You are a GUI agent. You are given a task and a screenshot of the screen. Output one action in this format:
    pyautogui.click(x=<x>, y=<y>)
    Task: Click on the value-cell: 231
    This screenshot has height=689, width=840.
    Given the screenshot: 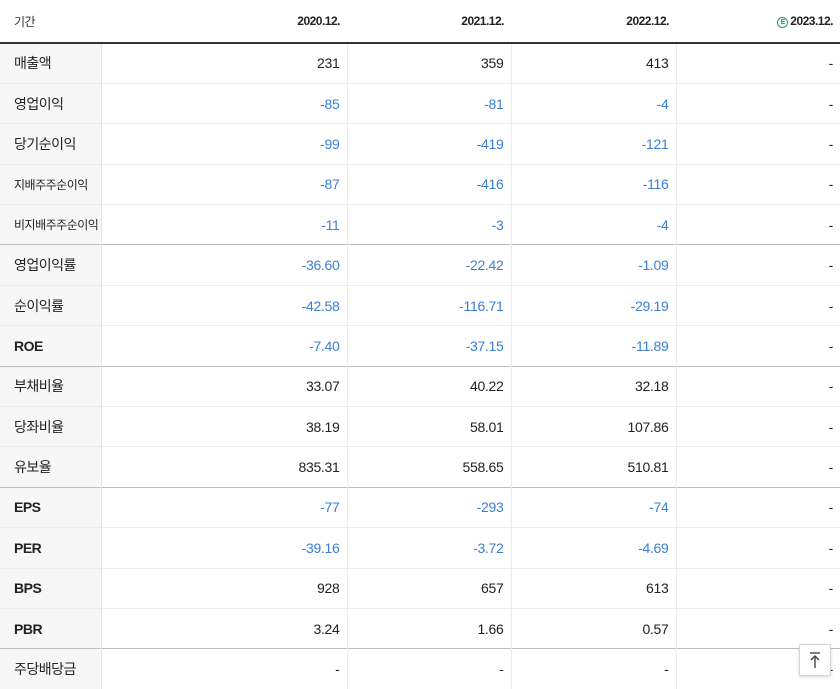 What is the action you would take?
    pyautogui.click(x=224, y=63)
    